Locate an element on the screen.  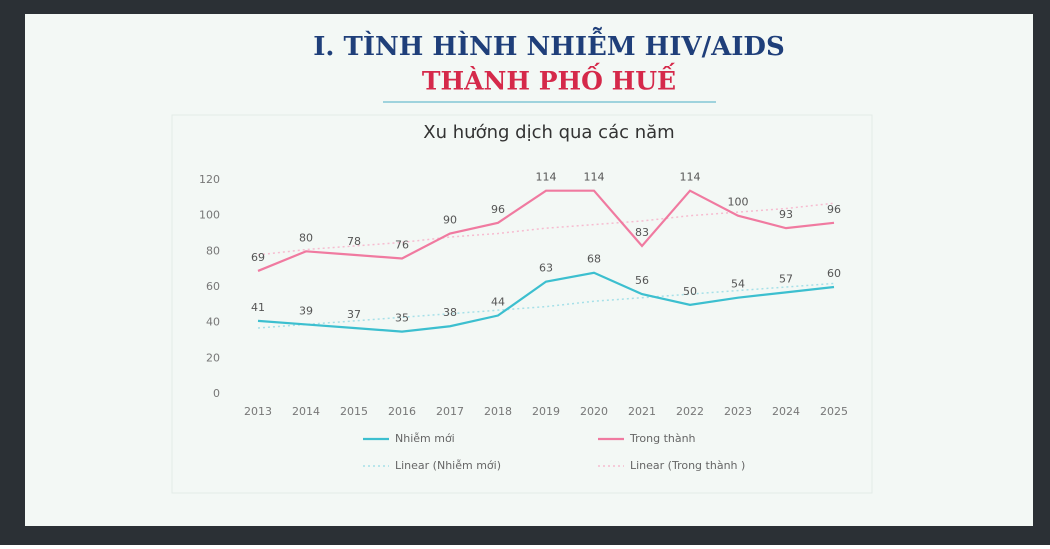
y-tick-label: 40 is located at coordinates (213, 322).